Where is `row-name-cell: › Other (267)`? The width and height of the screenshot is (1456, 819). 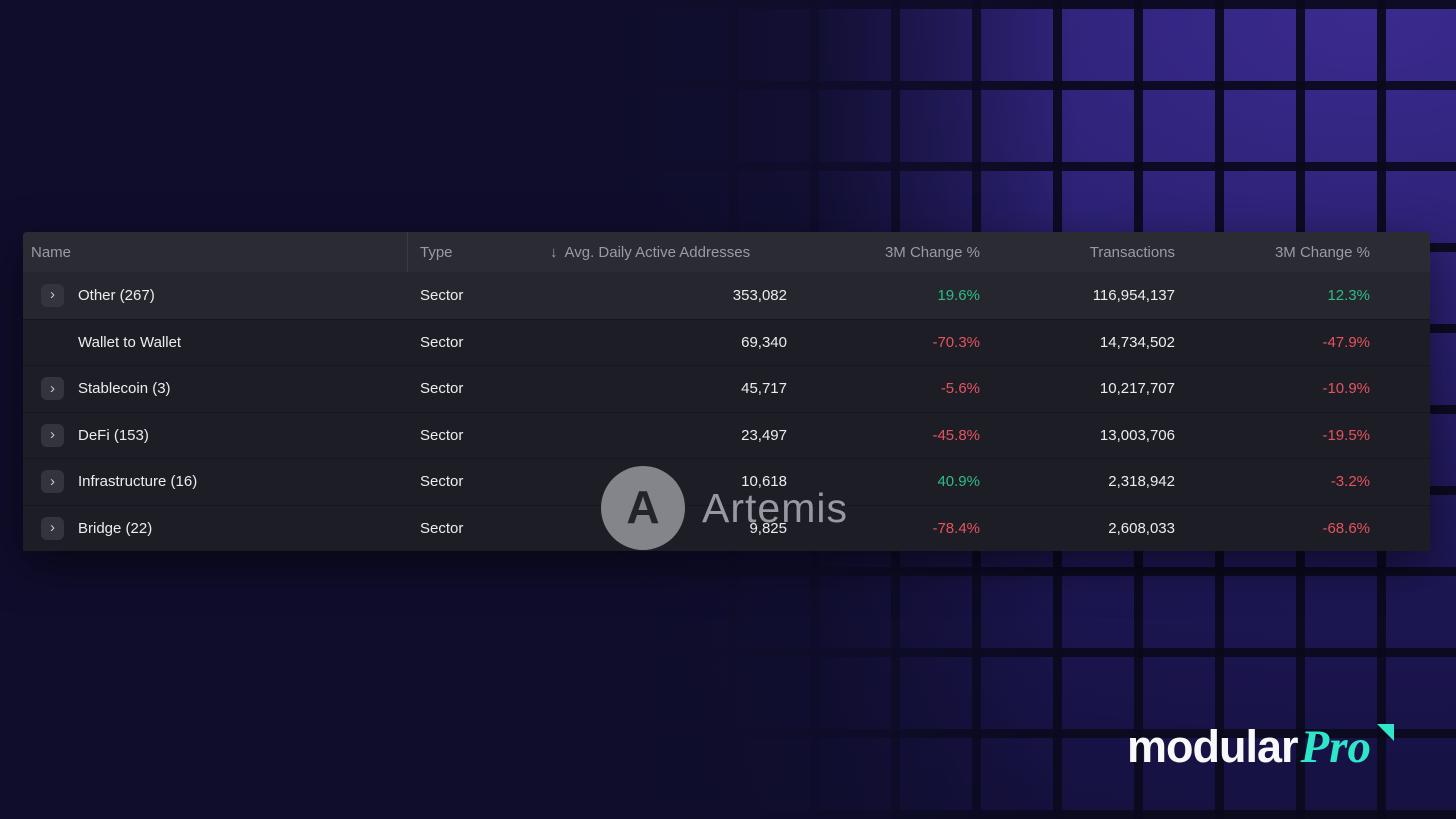
row-name-cell: › Other (267) is located at coordinates (215, 295).